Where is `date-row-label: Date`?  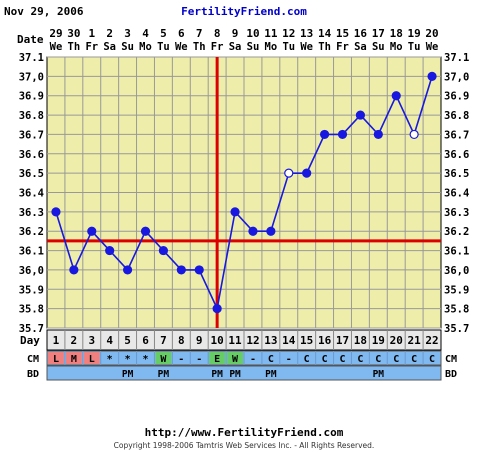 date-row-label: Date is located at coordinates (30, 39).